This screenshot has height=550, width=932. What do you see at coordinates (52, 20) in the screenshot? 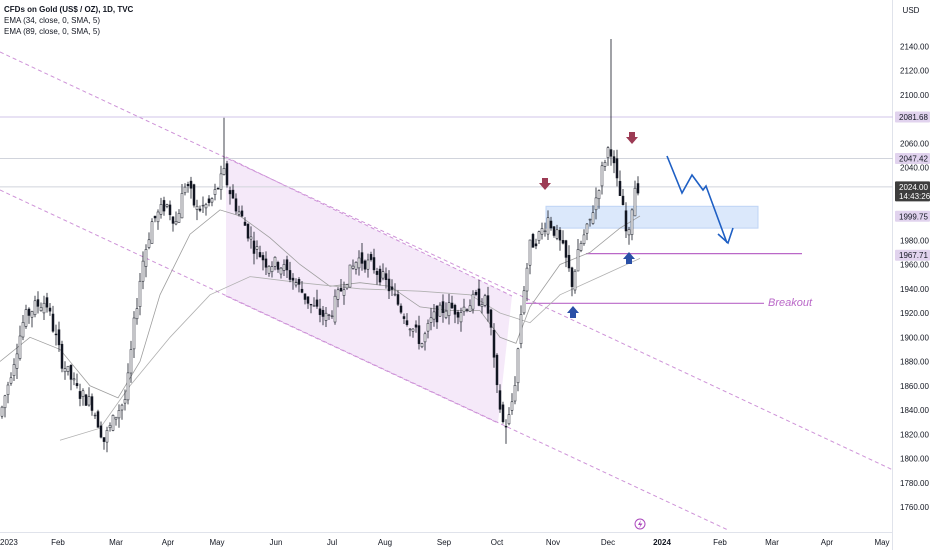
I see `legend-ema-34: EMA (34, close, 0, SMA, 5)` at bounding box center [52, 20].